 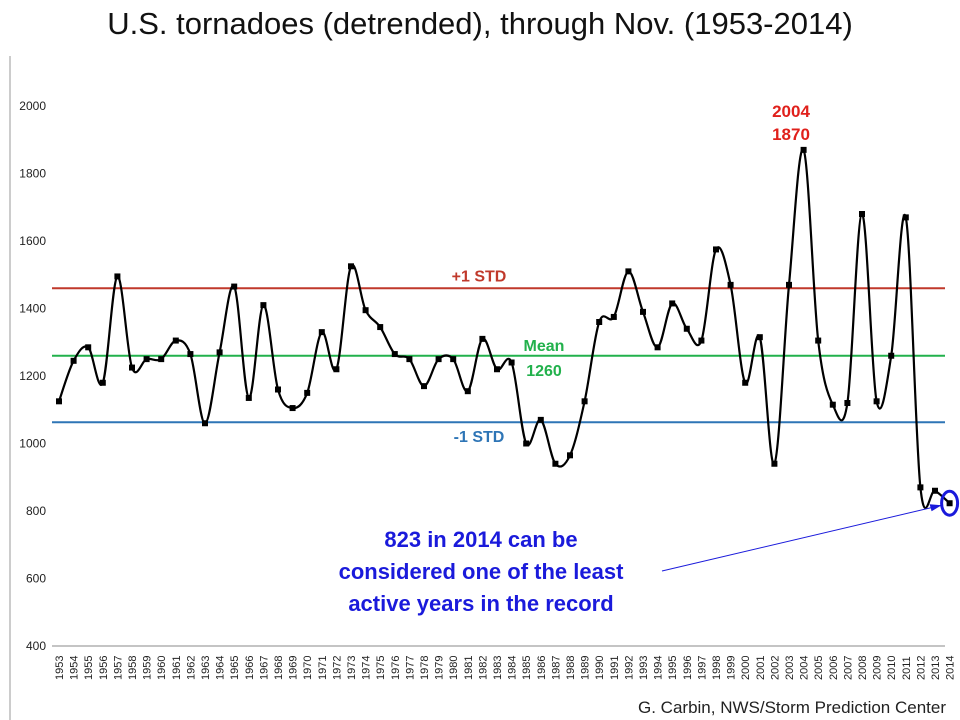 I want to click on x-tick-label: 1965, so click(x=235, y=668).